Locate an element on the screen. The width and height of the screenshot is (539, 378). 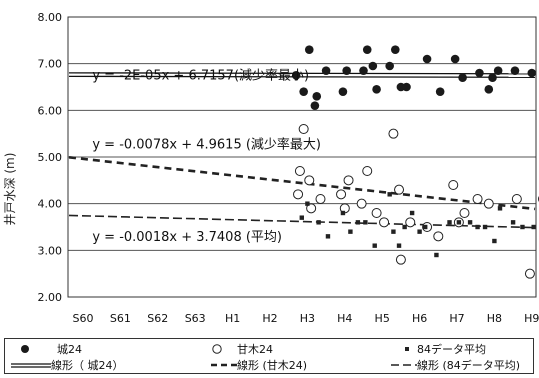
x-tick-label: H5 is located at coordinates (382, 318).